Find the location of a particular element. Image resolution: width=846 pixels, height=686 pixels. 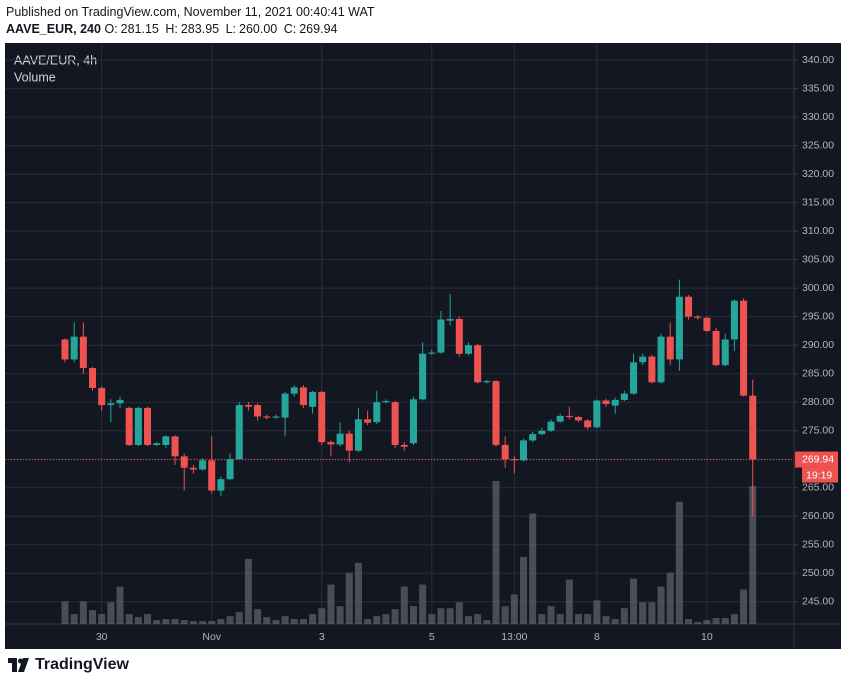

y-tick-label: 255.00 is located at coordinates (818, 545).